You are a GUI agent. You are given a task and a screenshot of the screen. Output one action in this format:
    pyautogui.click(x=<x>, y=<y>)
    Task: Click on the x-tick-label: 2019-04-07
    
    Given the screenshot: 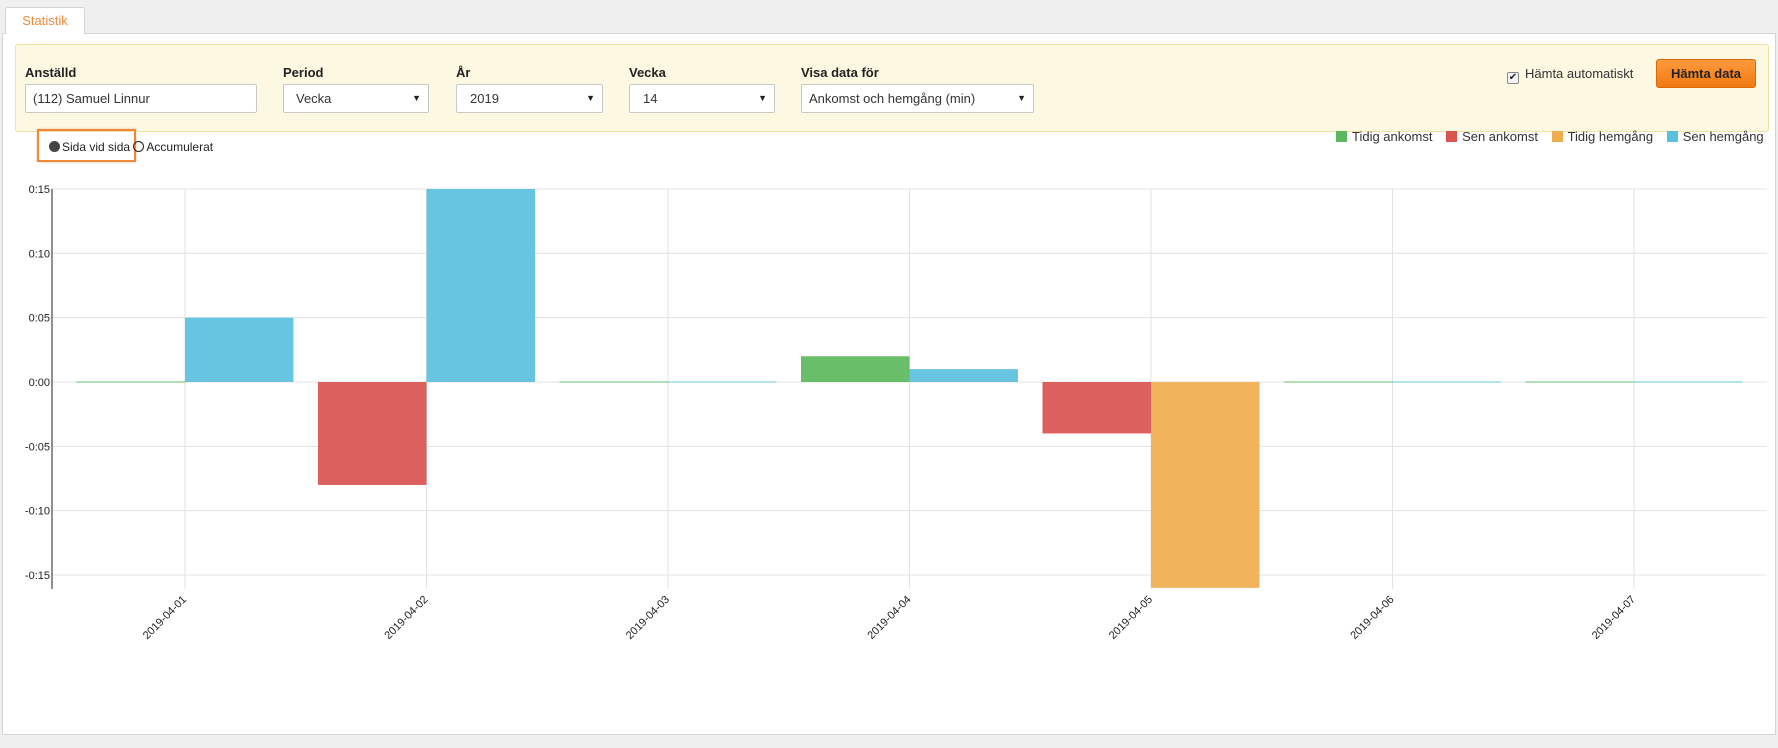 What is the action you would take?
    pyautogui.click(x=1614, y=618)
    